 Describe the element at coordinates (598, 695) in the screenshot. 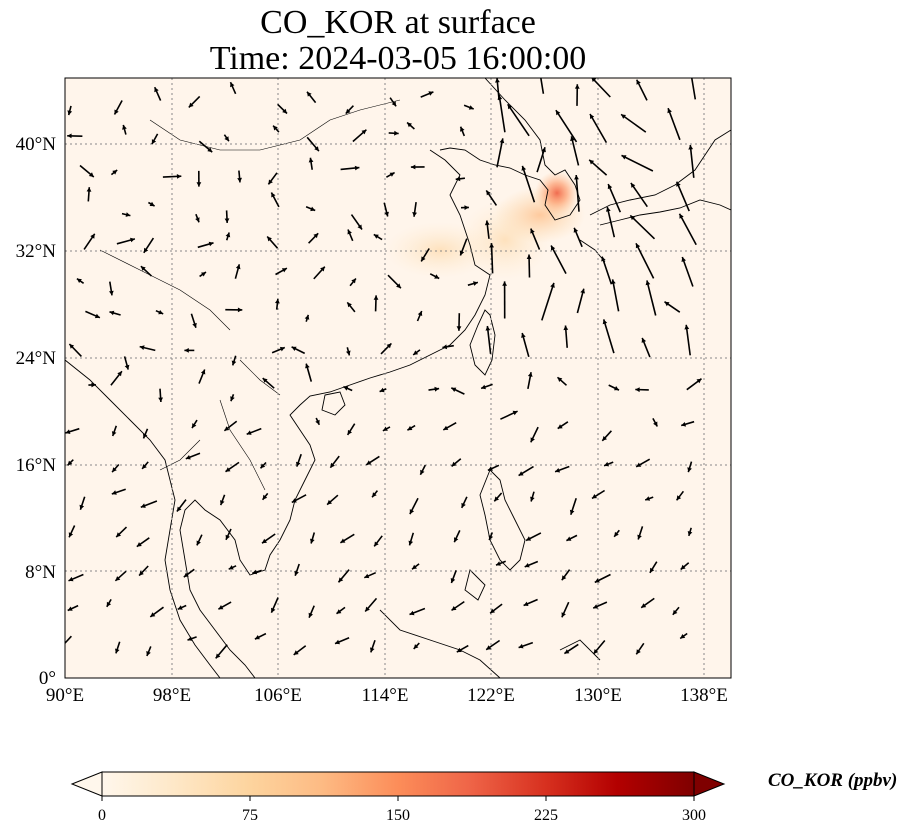

I see `lon-tick-label: 130°E` at that location.